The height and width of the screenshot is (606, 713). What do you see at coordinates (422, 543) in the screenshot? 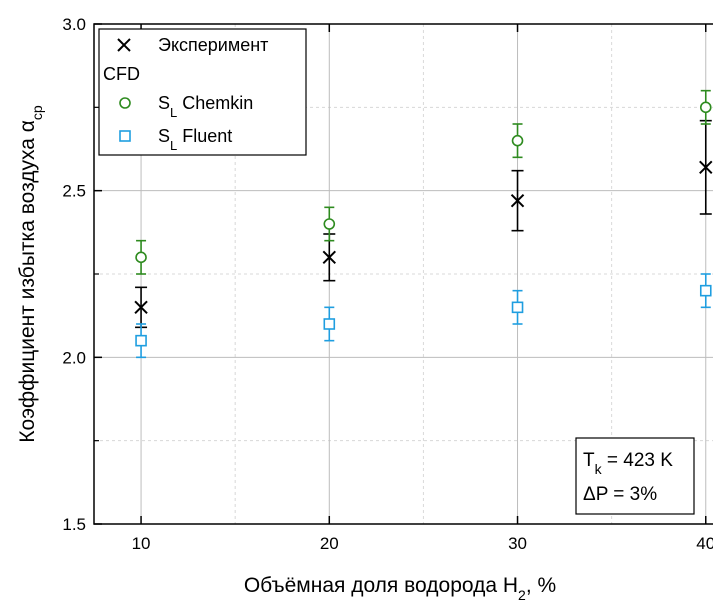
I see `x-tick-labels: 10 20 30 40` at bounding box center [422, 543].